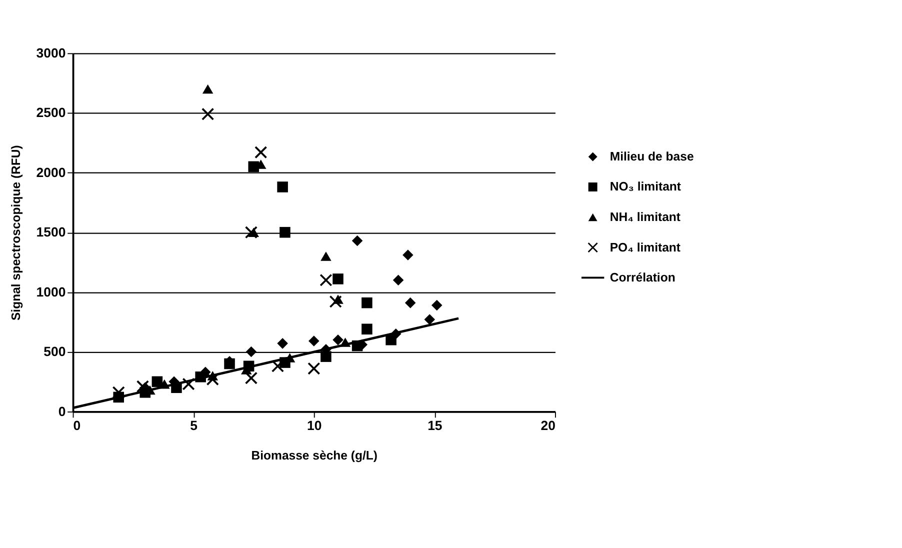 This screenshot has height=548, width=902. I want to click on y-tick-label: 2000, so click(51, 172).